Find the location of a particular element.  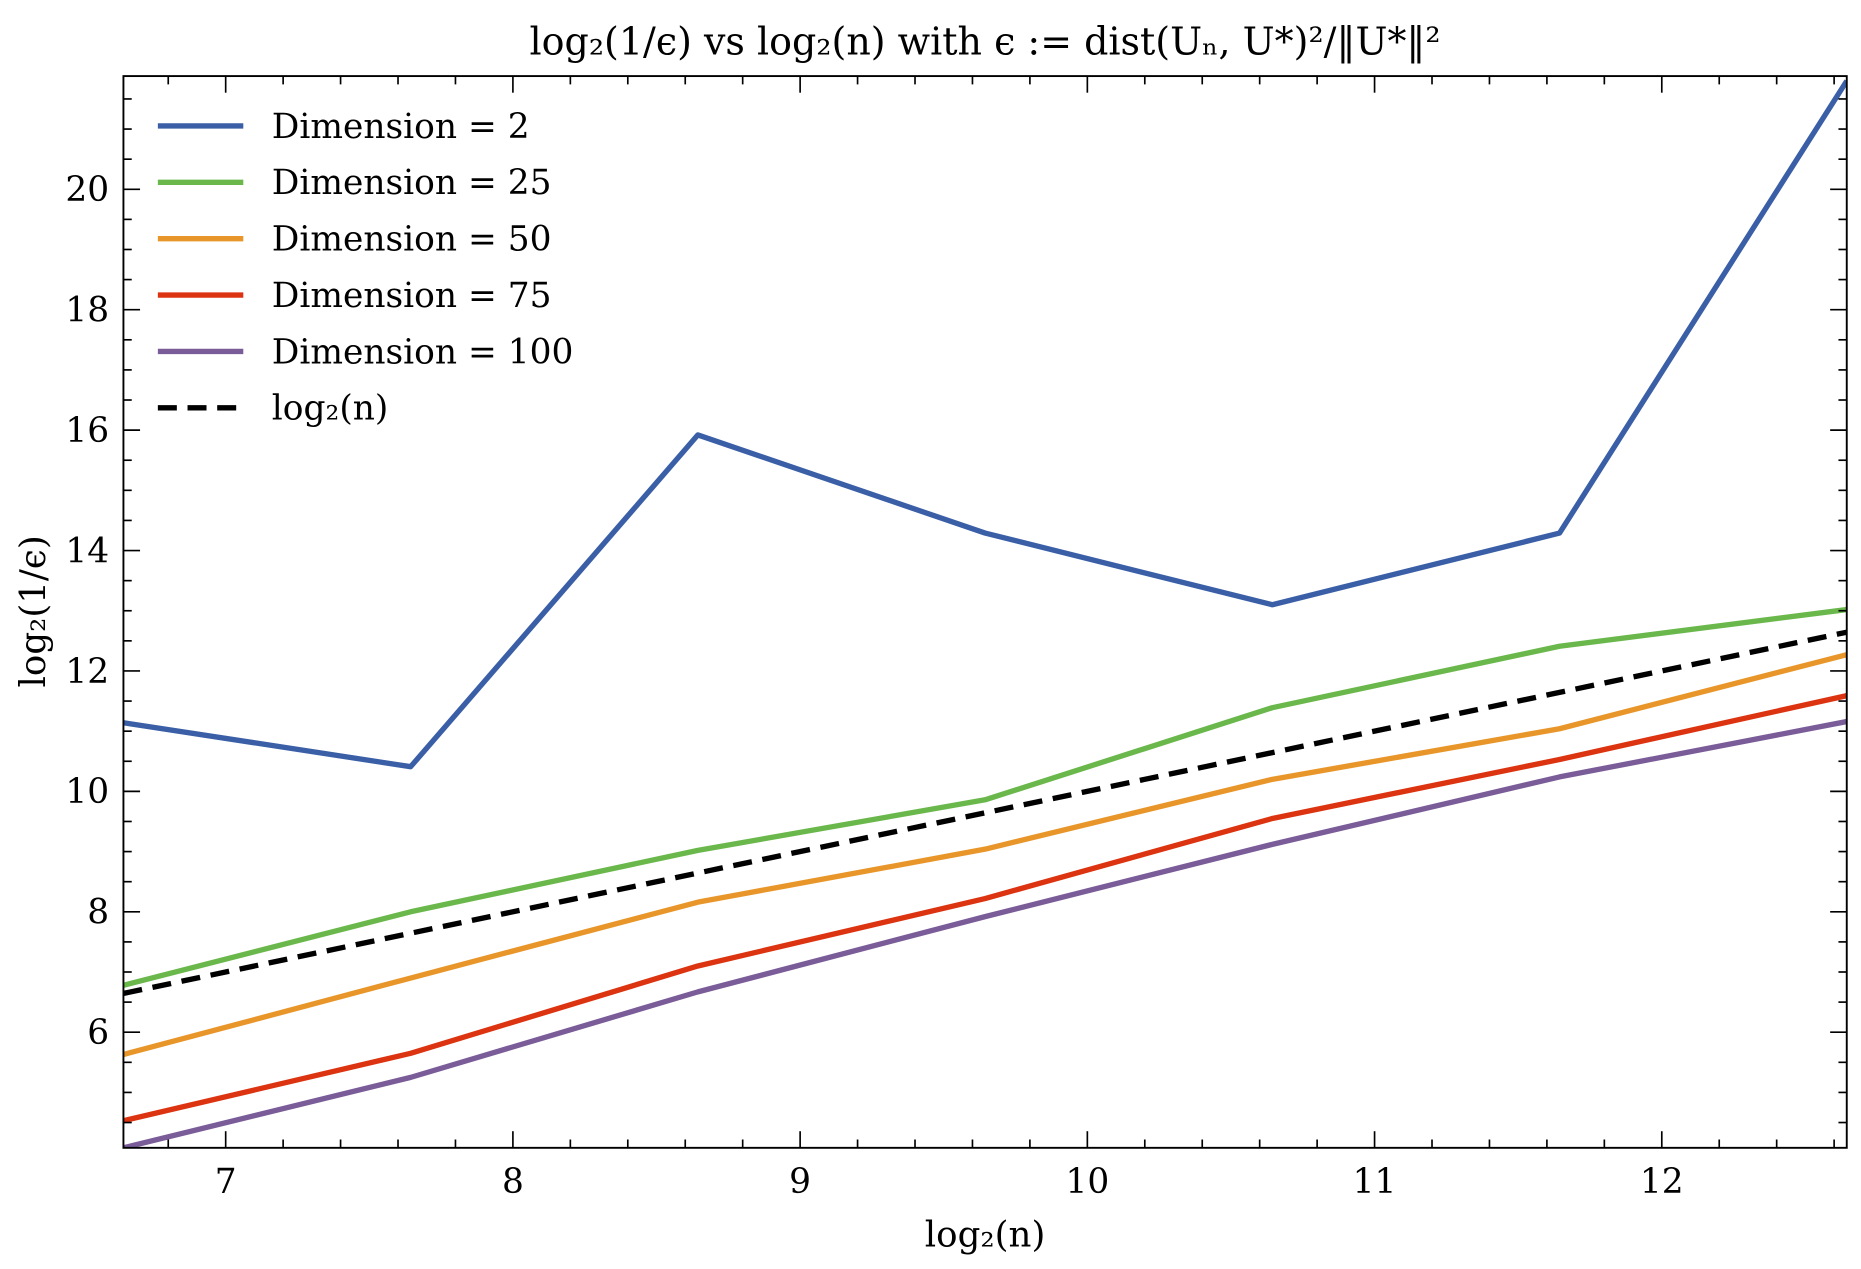

y-tick-label: 10 is located at coordinates (87, 792).